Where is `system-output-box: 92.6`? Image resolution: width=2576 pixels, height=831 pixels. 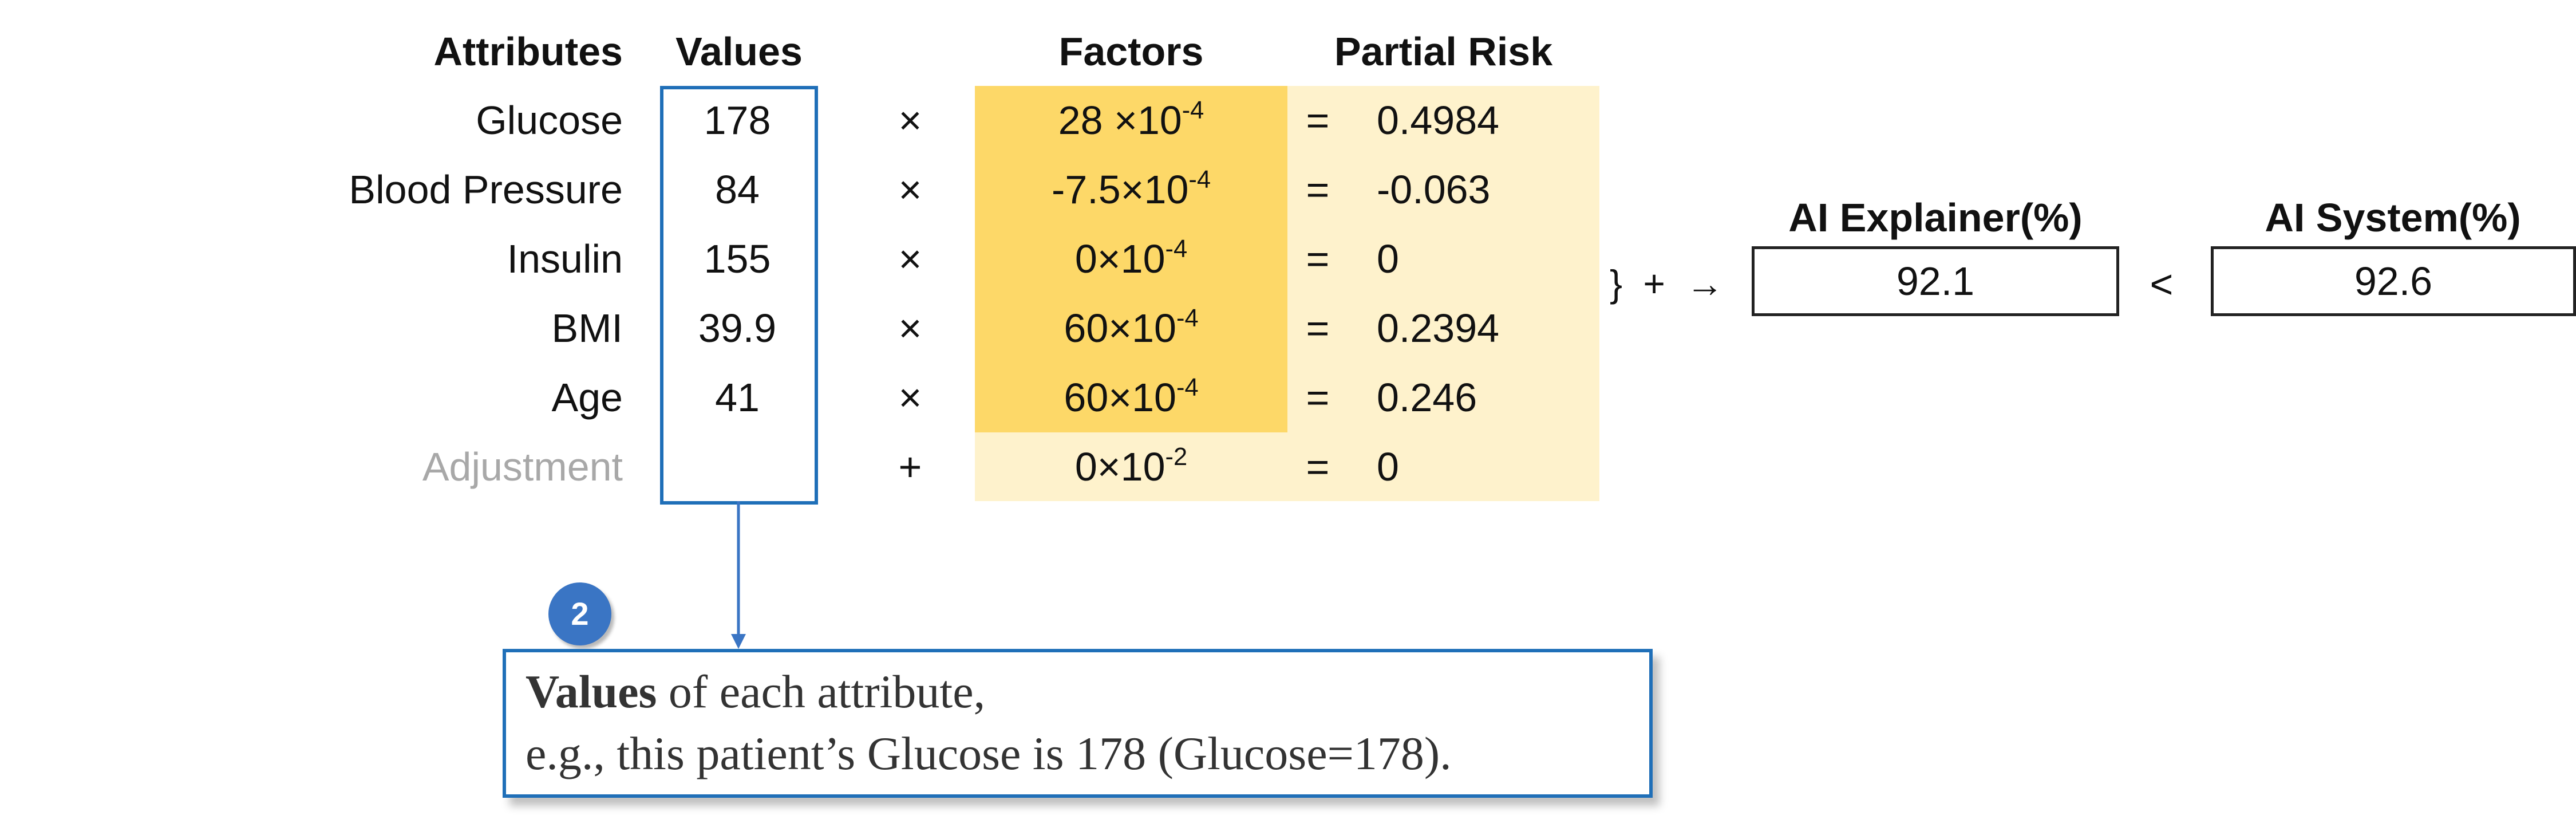 system-output-box: 92.6 is located at coordinates (2393, 281).